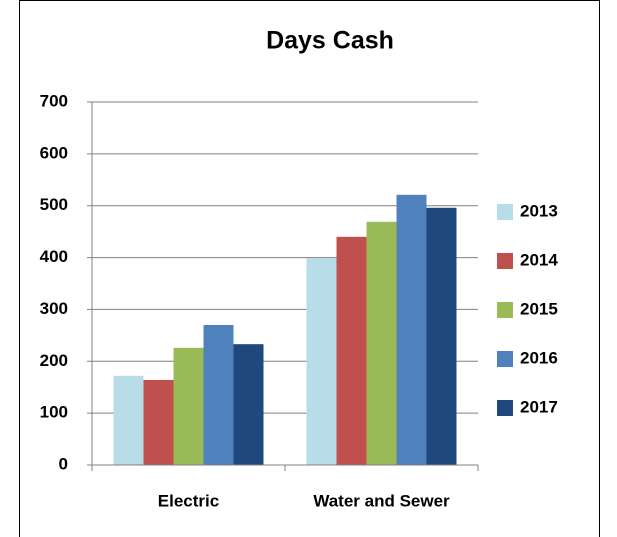  I want to click on legend-label: 2014, so click(539, 259).